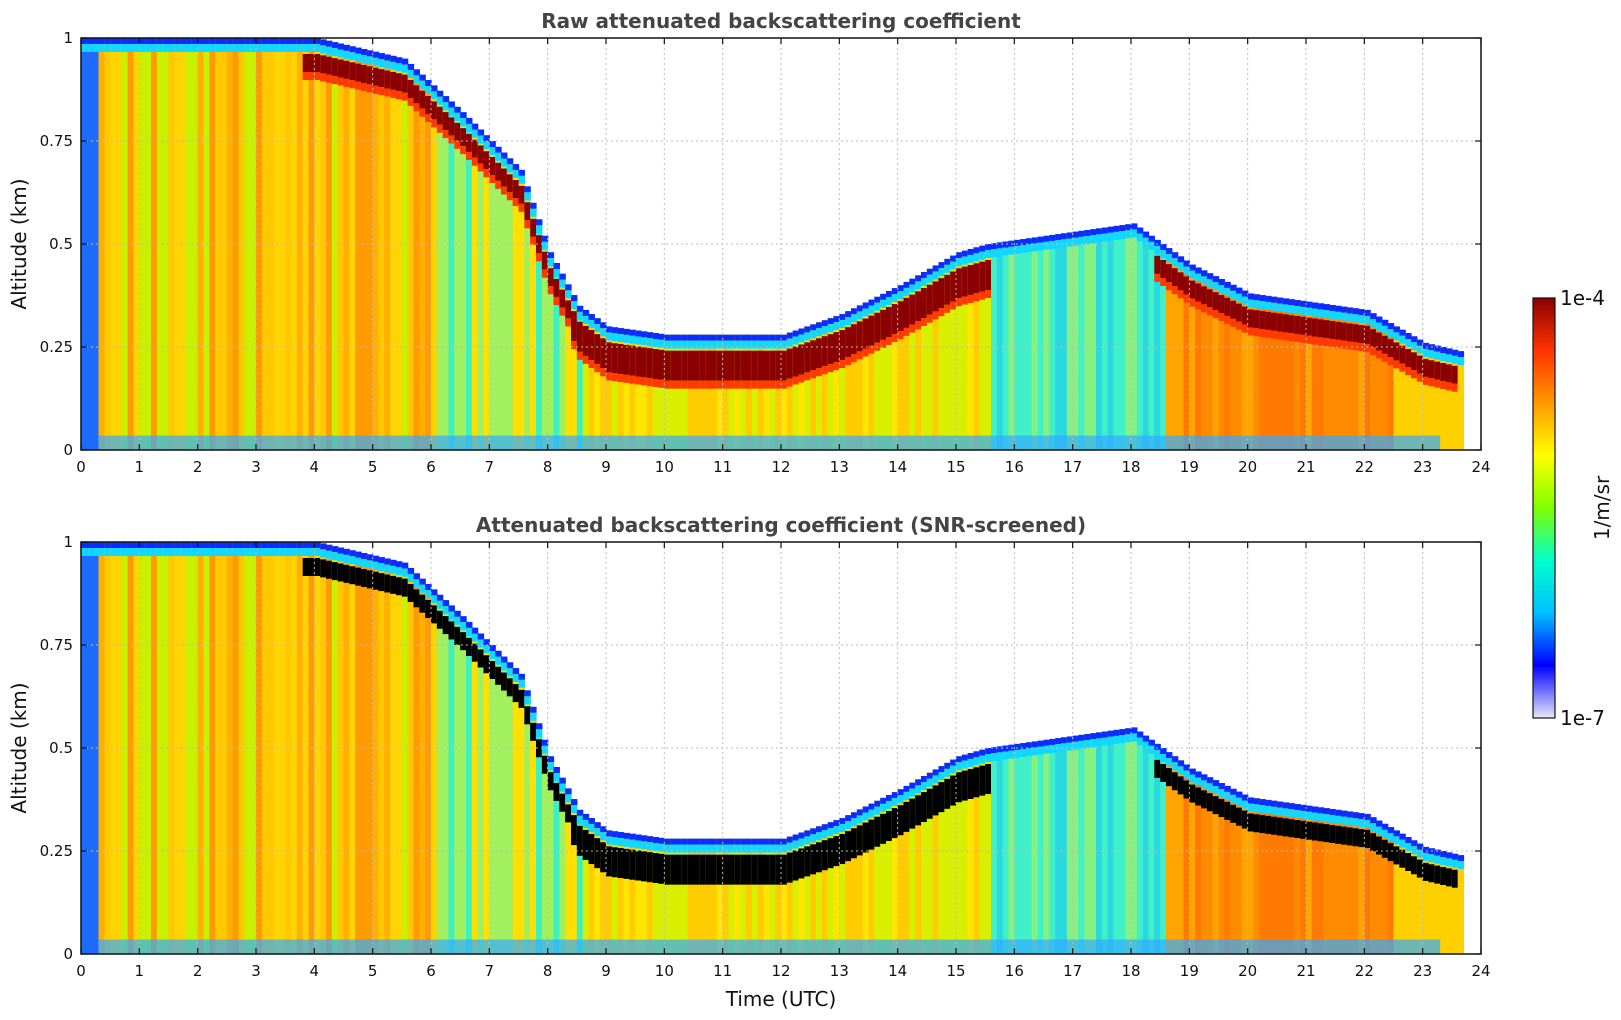 The image size is (1621, 1020). I want to click on colorbar-units-label: 1/m/sr, so click(1602, 507).